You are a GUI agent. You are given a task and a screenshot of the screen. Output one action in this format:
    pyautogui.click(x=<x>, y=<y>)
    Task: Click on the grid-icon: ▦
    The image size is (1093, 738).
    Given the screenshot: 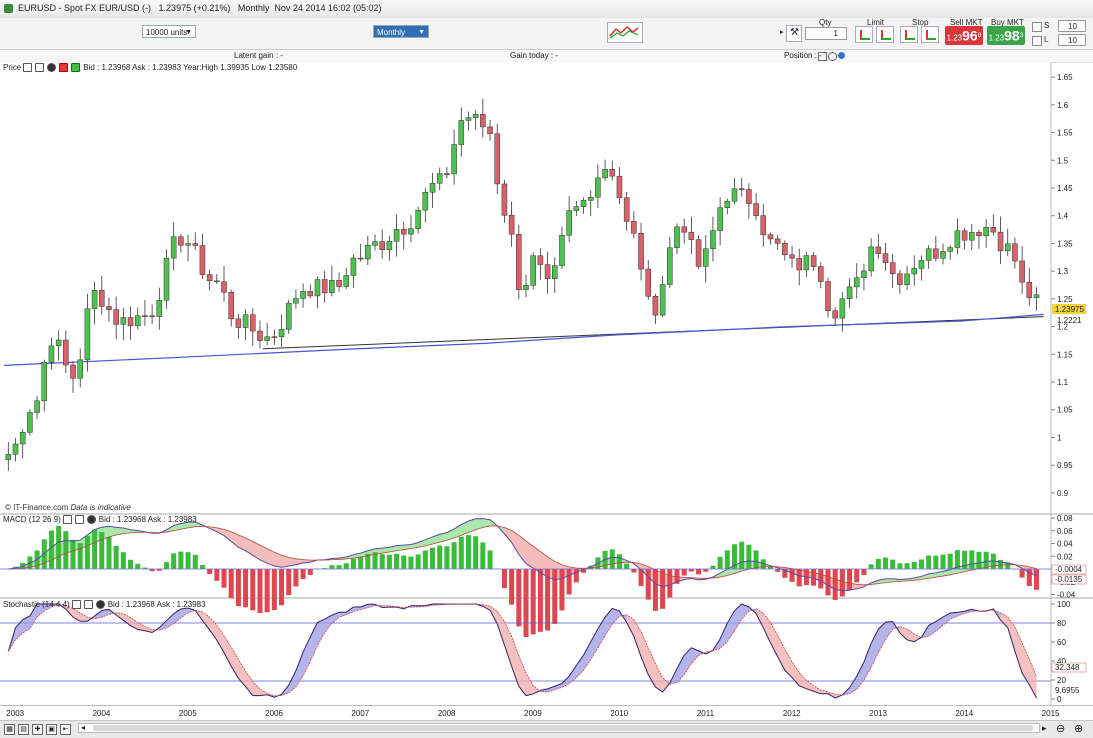 What is the action you would take?
    pyautogui.click(x=9, y=729)
    